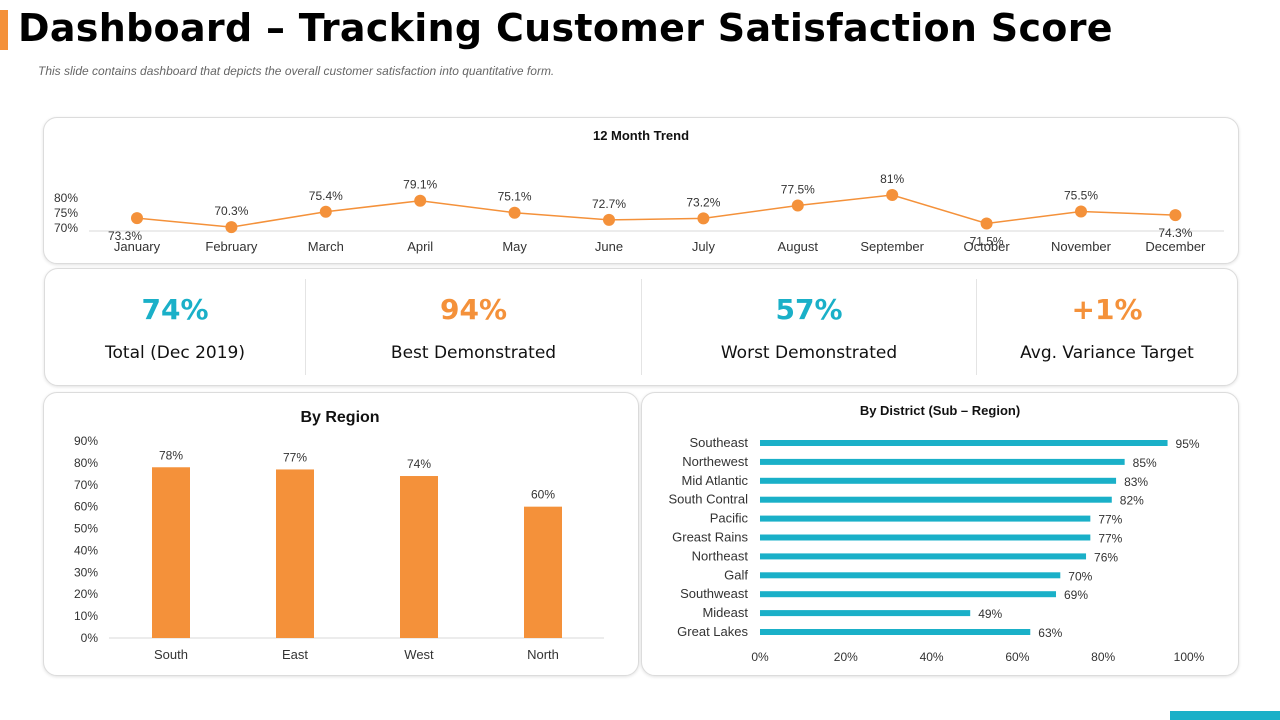 The width and height of the screenshot is (1280, 720). Describe the element at coordinates (1103, 657) in the screenshot. I see `district-x-tick: 80%` at that location.